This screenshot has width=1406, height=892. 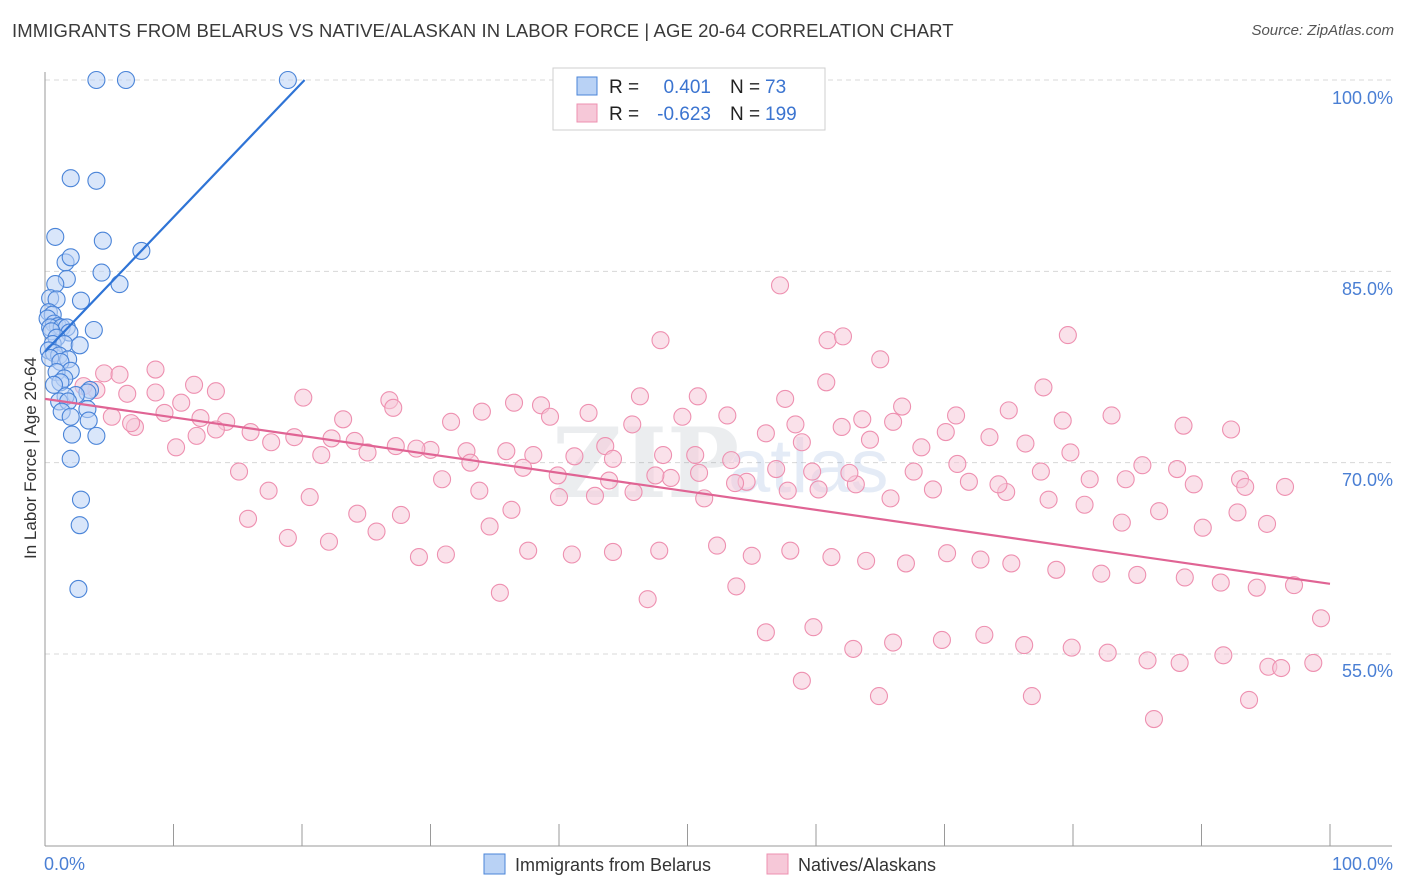 What do you see at coordinates (1362, 864) in the screenshot?
I see `x-tick-label-max: 100.0%` at bounding box center [1362, 864].